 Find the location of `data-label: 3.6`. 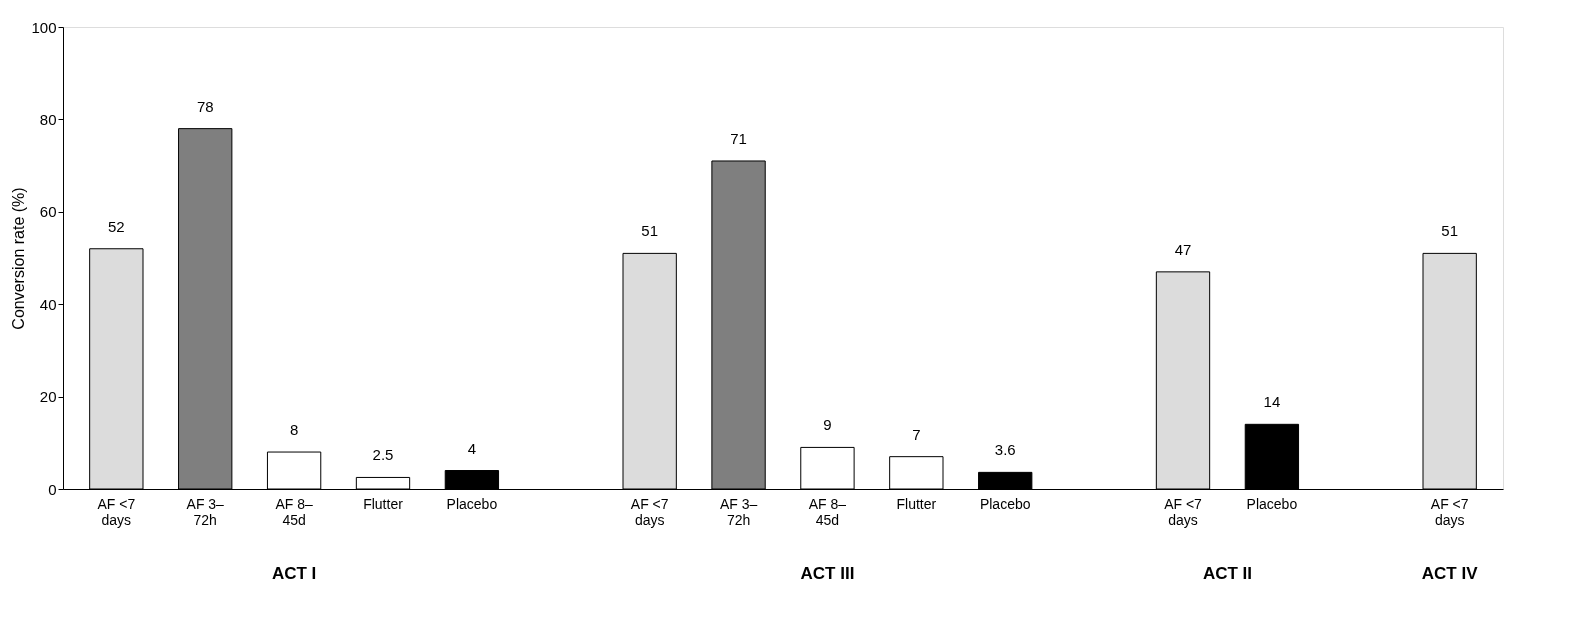

data-label: 3.6 is located at coordinates (1005, 450).